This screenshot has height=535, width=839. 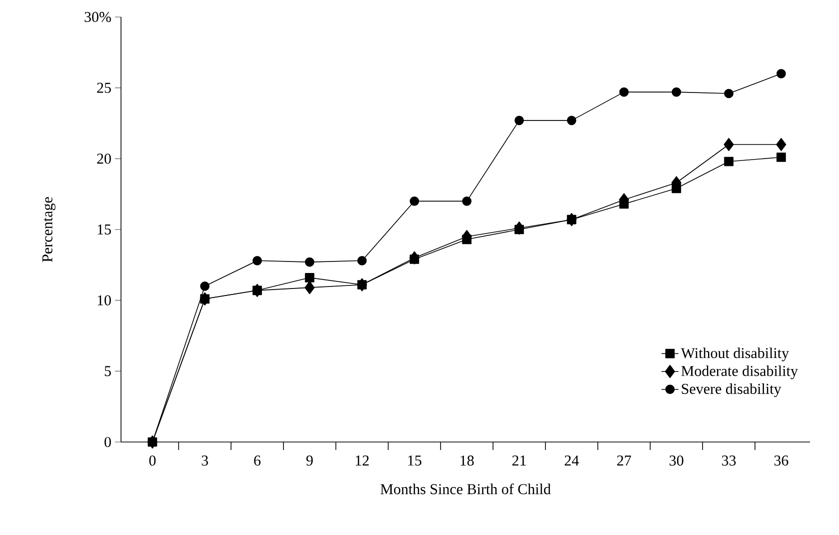 What do you see at coordinates (152, 461) in the screenshot?
I see `x-tick-label: 0` at bounding box center [152, 461].